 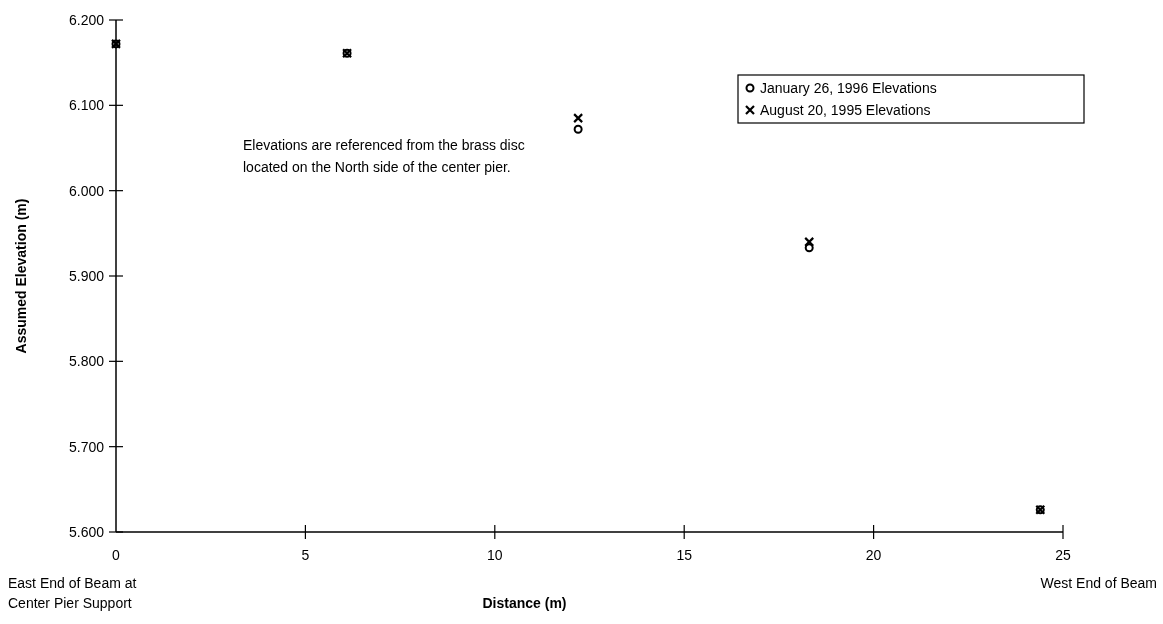 What do you see at coordinates (86, 531) in the screenshot?
I see `y-tick-label: 5.600` at bounding box center [86, 531].